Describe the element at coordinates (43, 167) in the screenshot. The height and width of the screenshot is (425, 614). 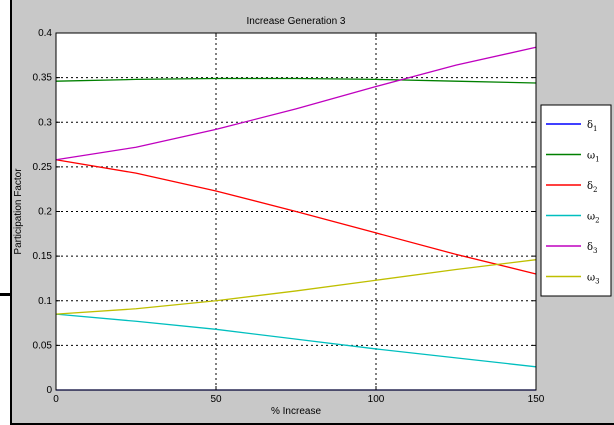
I see `y-tick-label: 0.25` at that location.